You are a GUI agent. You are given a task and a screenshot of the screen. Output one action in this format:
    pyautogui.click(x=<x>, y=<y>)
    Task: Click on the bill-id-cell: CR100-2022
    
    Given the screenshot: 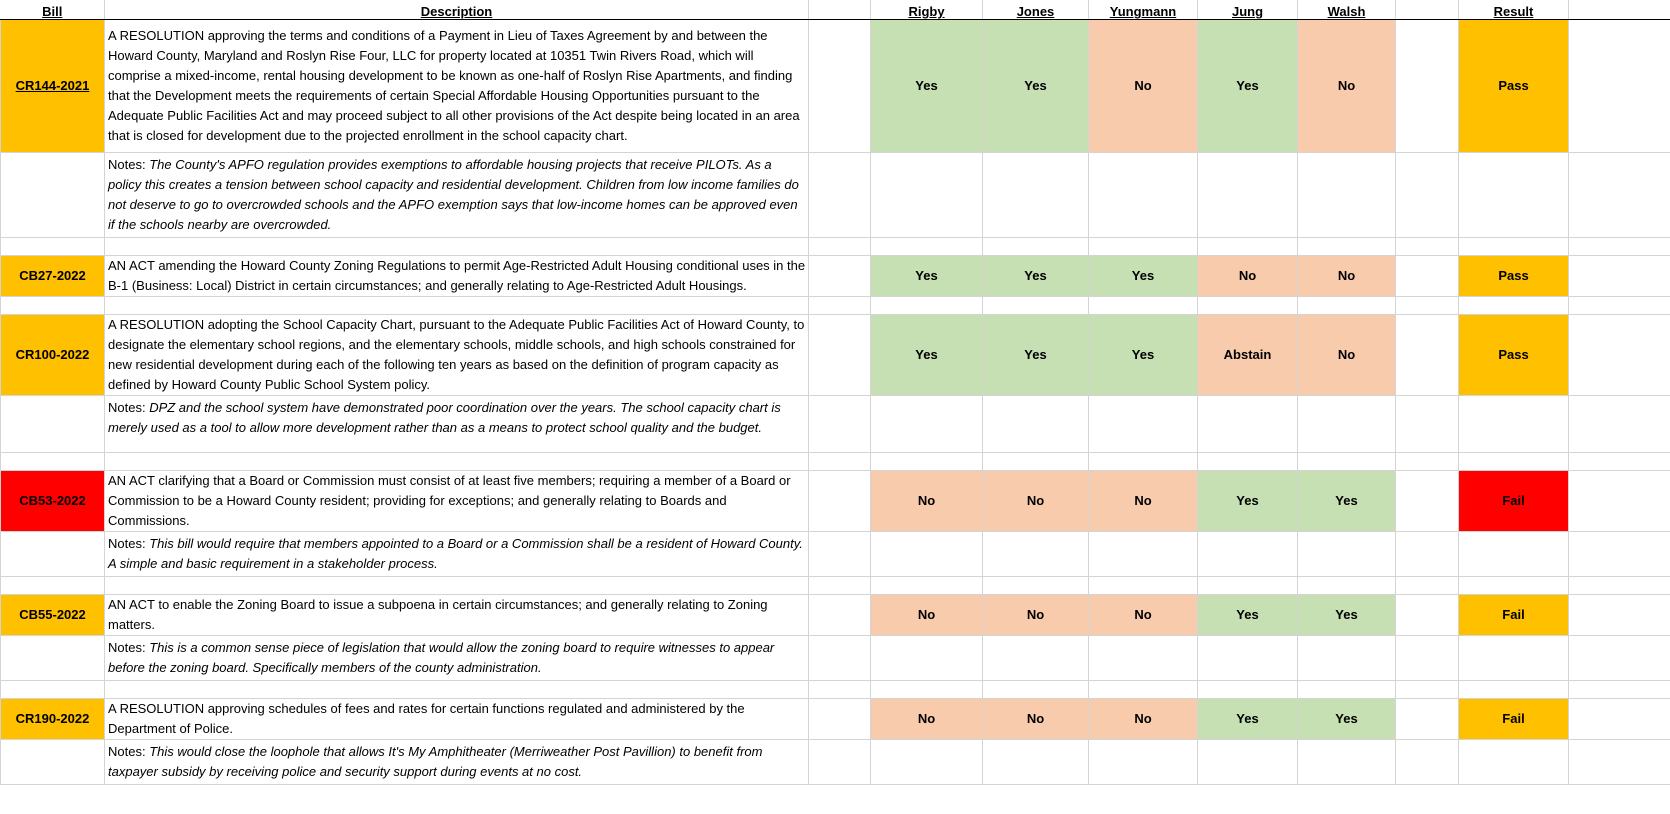 What is the action you would take?
    pyautogui.click(x=52, y=355)
    